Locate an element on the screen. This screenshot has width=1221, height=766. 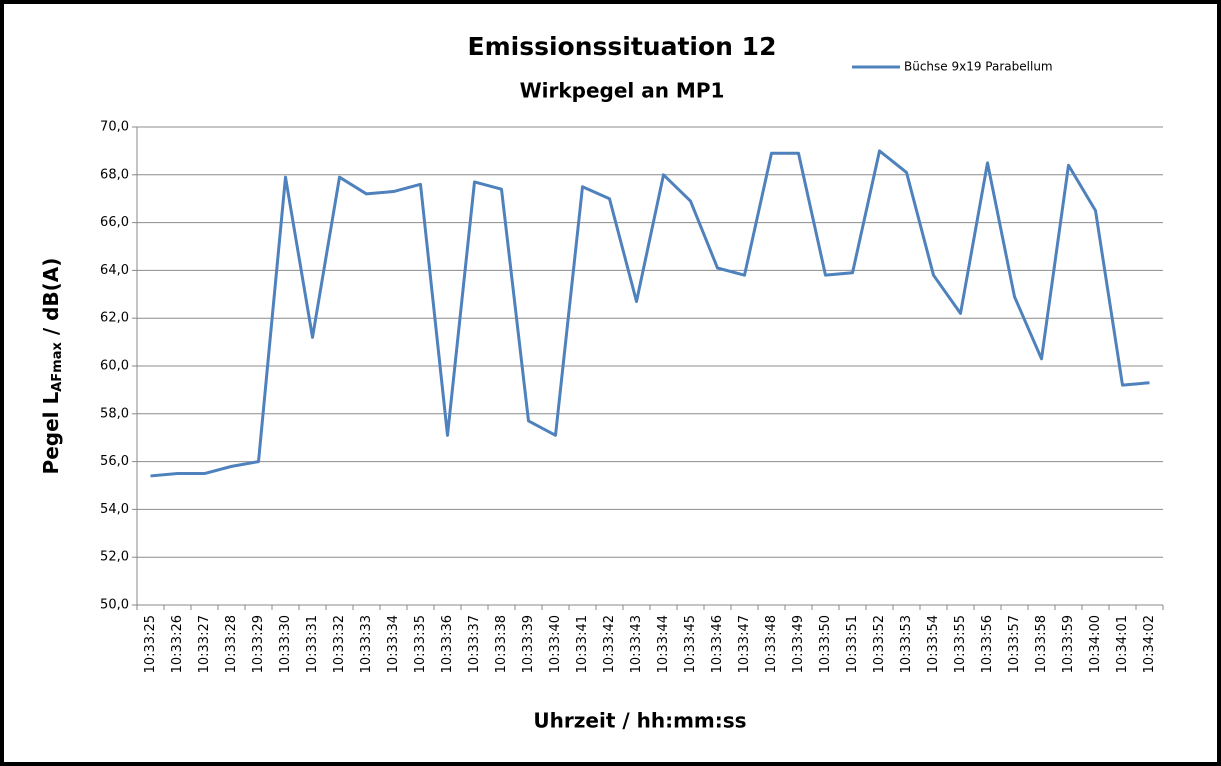
x-tick-label: 10:33:30 is located at coordinates (285, 644).